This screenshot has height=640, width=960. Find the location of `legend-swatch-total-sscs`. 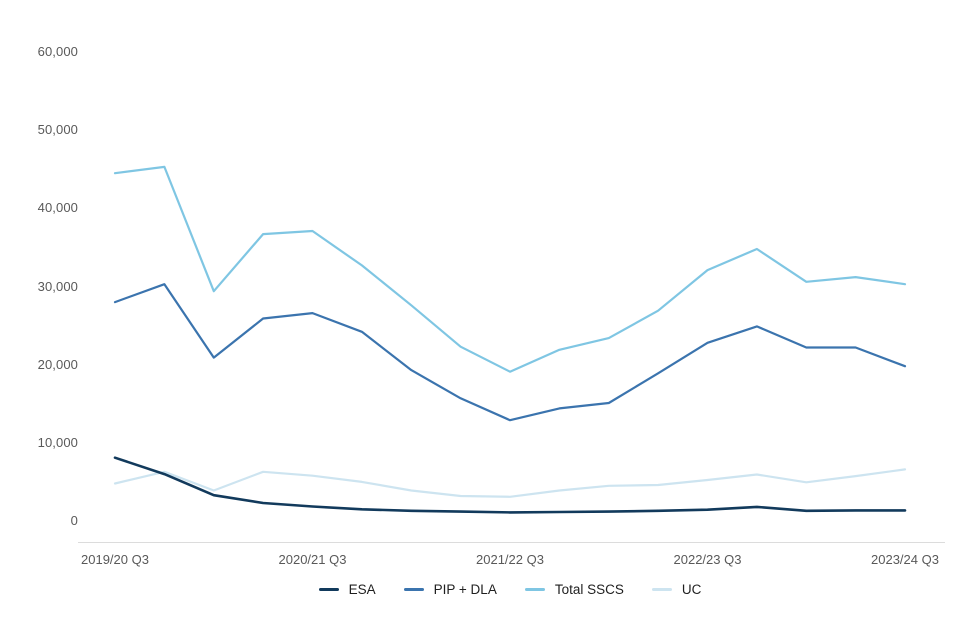

legend-swatch-total-sscs is located at coordinates (534, 589).